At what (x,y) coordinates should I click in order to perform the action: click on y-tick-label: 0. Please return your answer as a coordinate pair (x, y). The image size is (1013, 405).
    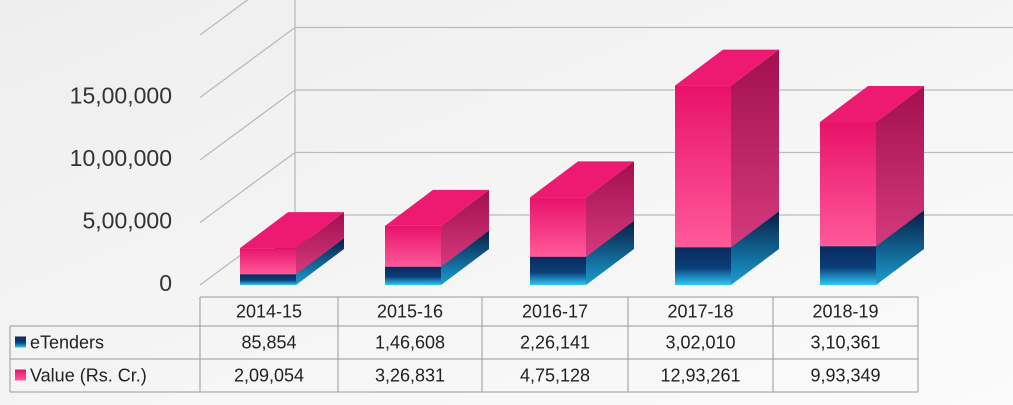
    Looking at the image, I should click on (165, 283).